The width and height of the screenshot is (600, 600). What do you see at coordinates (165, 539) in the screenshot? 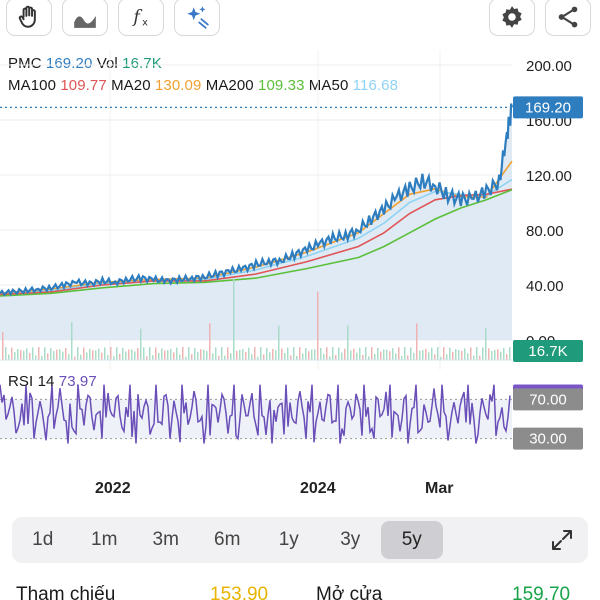
I see `range-3m: 3m` at bounding box center [165, 539].